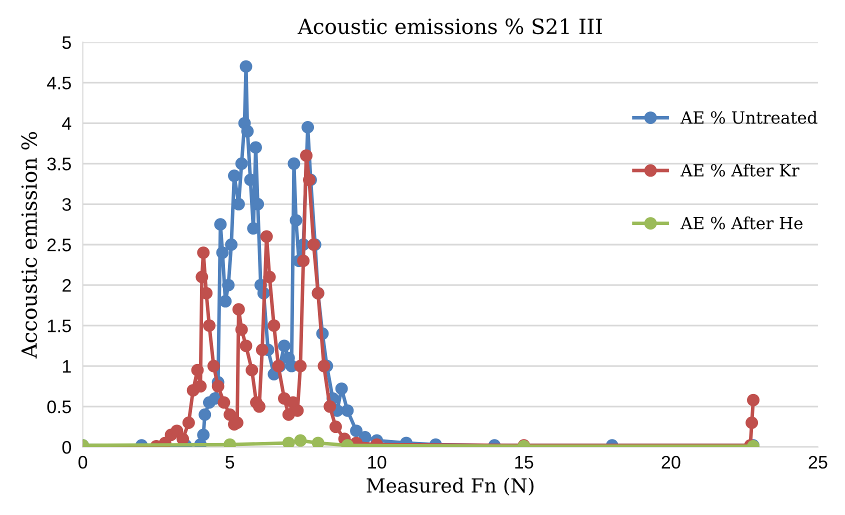 Image resolution: width=845 pixels, height=515 pixels. What do you see at coordinates (83, 462) in the screenshot?
I see `x-tick-label: 0` at bounding box center [83, 462].